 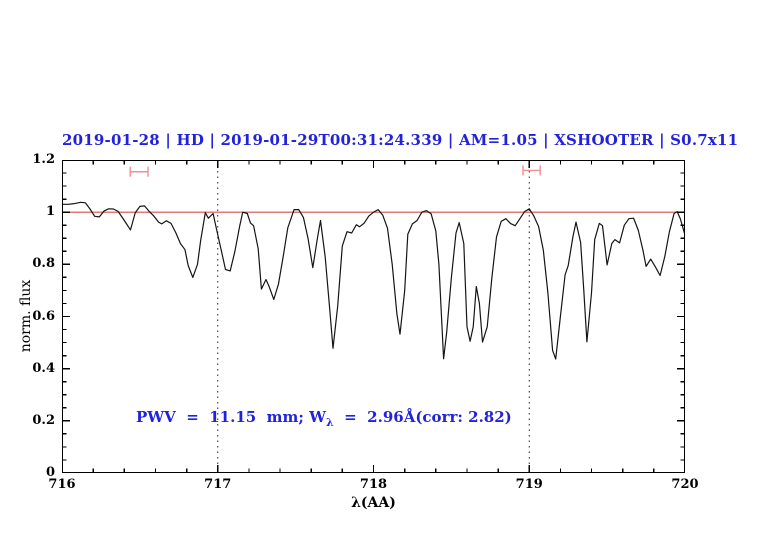 I want to click on x-tick-label: 716, so click(x=62, y=484).